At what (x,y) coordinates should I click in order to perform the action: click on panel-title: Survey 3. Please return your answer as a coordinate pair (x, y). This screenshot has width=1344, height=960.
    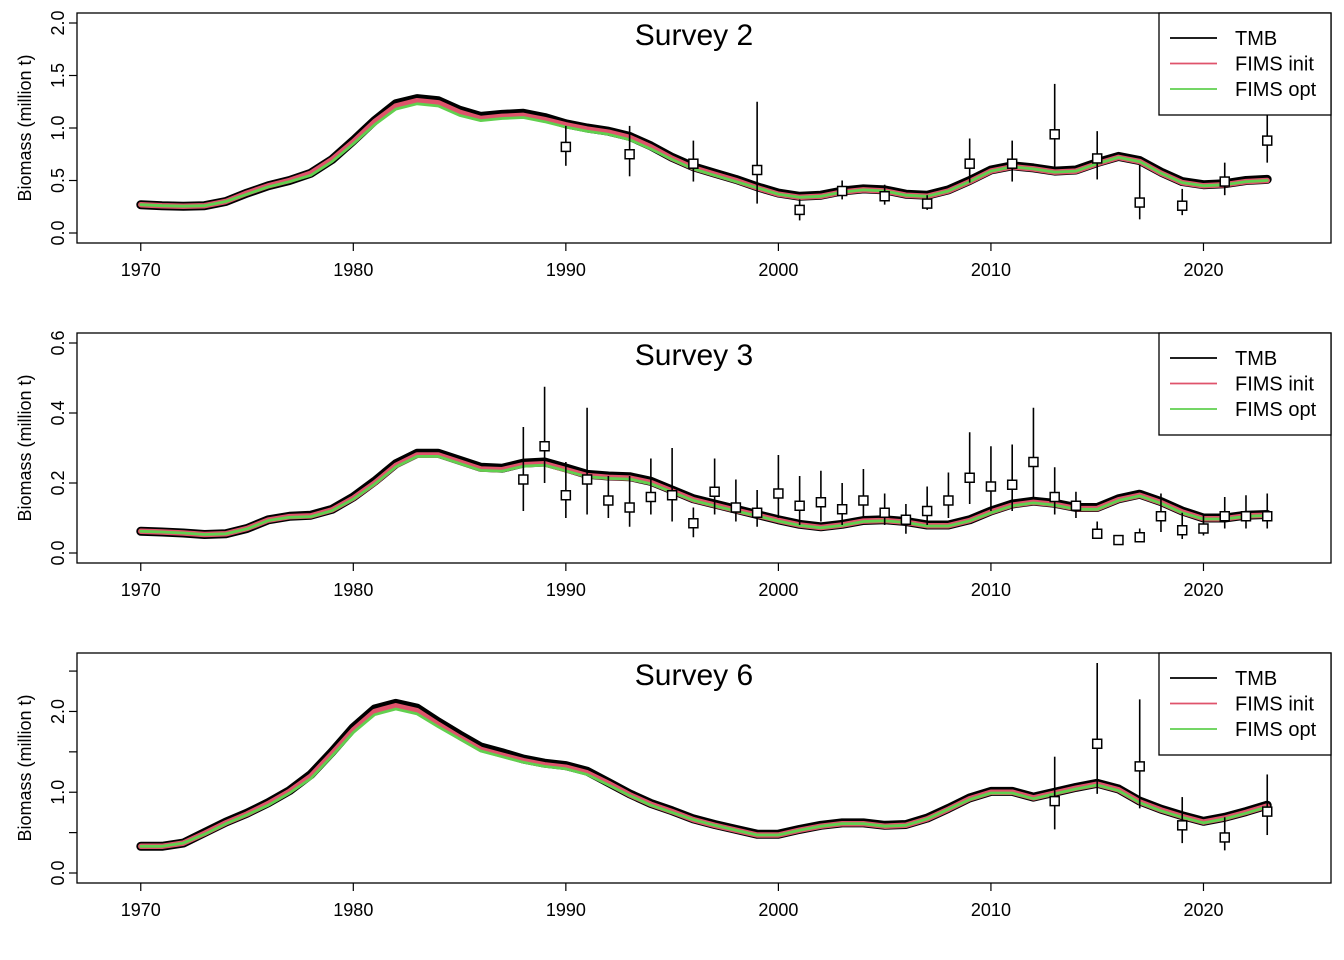
    Looking at the image, I should click on (694, 355).